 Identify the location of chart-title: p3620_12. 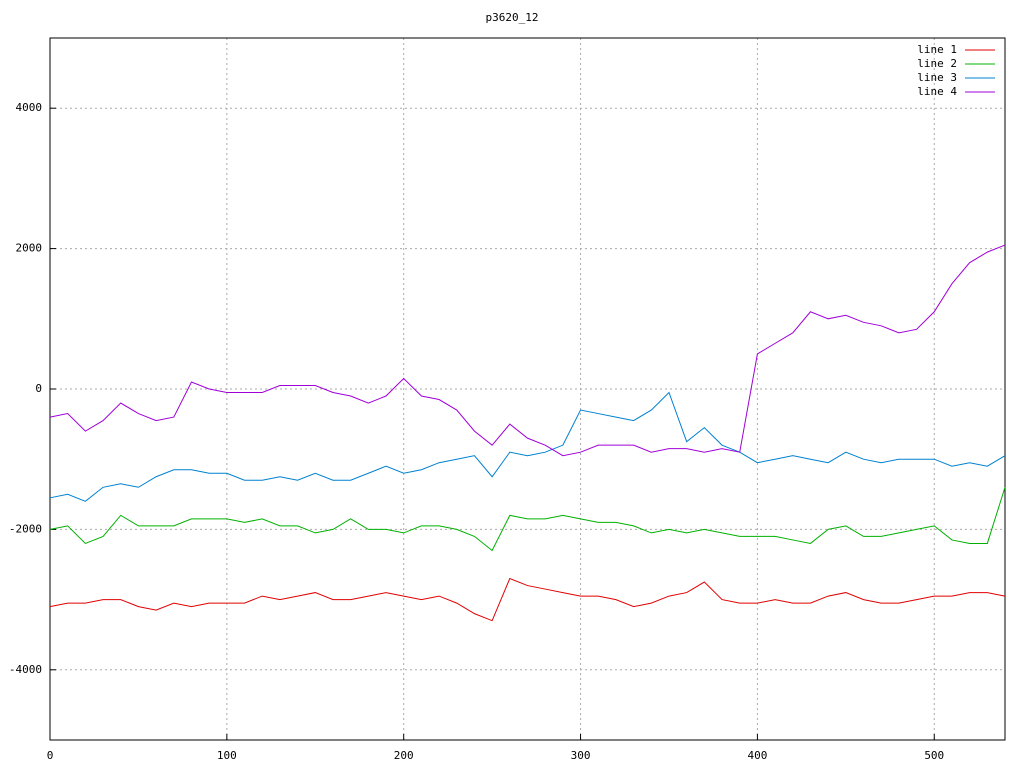
(512, 17).